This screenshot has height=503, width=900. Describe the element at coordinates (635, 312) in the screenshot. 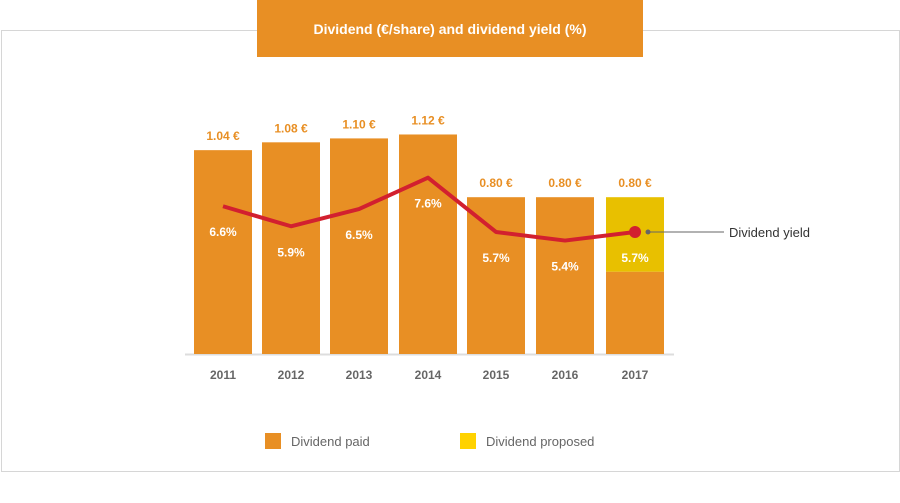

I see `bar-paid-2017` at that location.